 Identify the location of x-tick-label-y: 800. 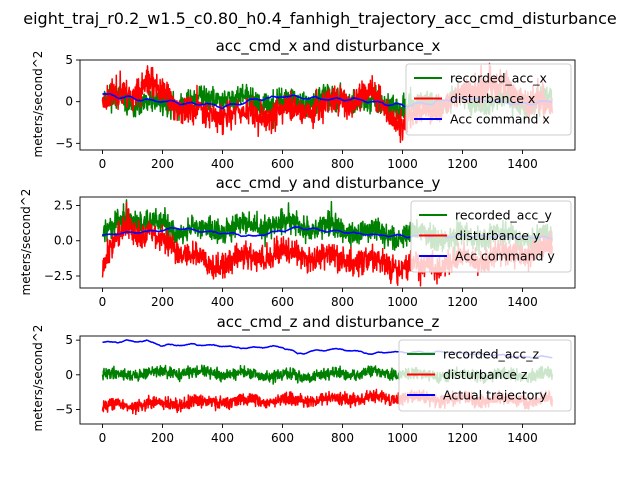
(342, 302).